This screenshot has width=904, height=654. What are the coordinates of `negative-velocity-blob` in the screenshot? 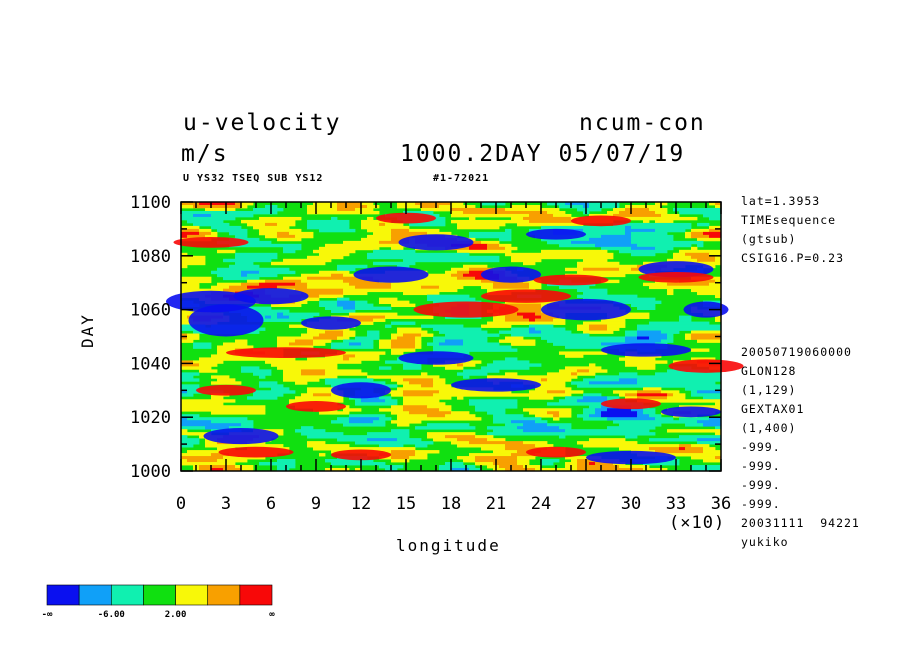 It's located at (241, 436).